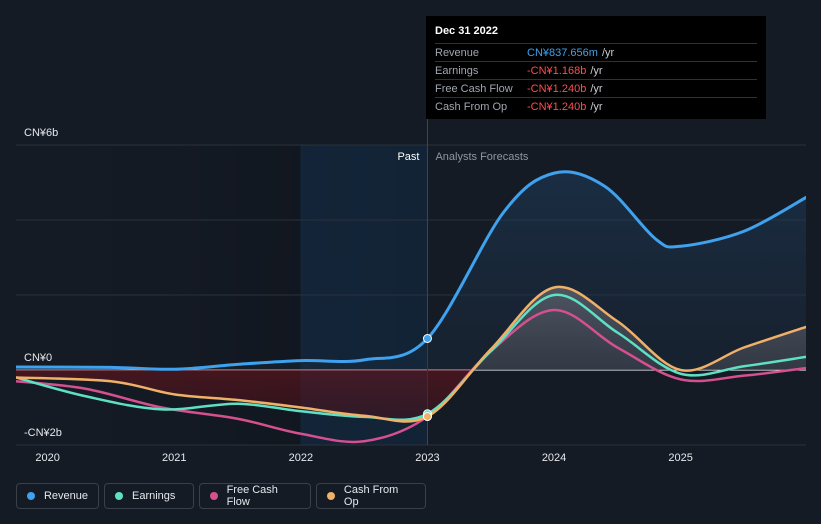  I want to click on tooltip-row-free-cash-flow: Free Cash Flow -CN¥1.240b /yr, so click(596, 88).